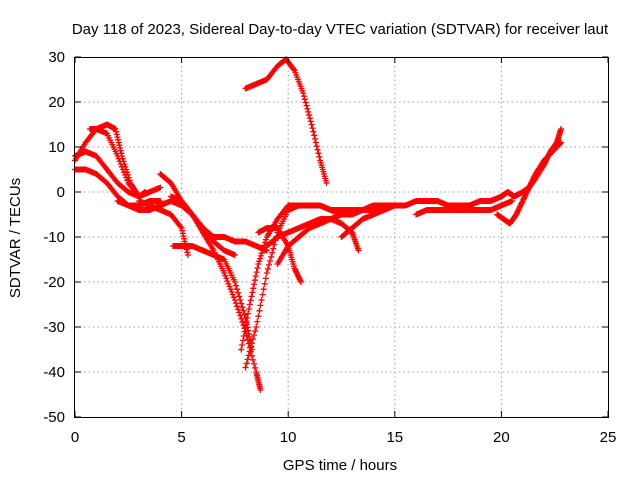 This screenshot has height=480, width=640. What do you see at coordinates (340, 465) in the screenshot?
I see `x-axis-title: GPS time / hours` at bounding box center [340, 465].